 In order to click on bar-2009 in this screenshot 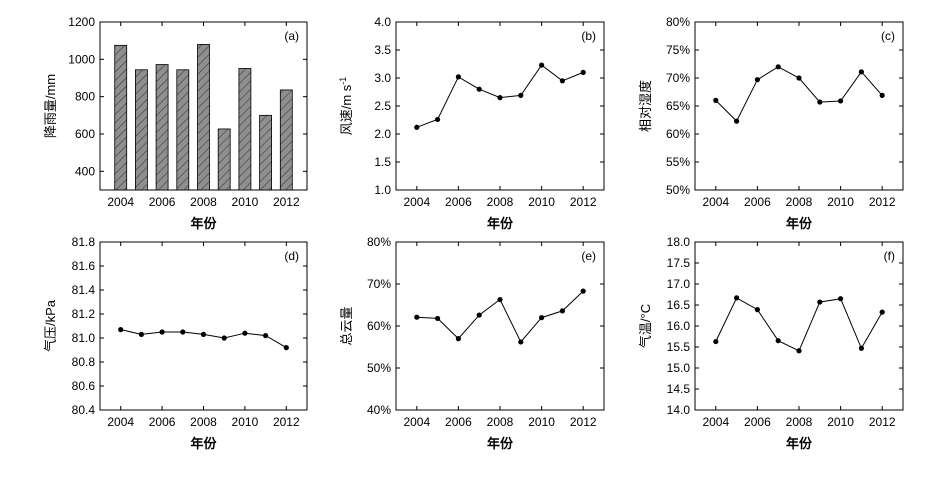, I will do `click(224, 159)`.